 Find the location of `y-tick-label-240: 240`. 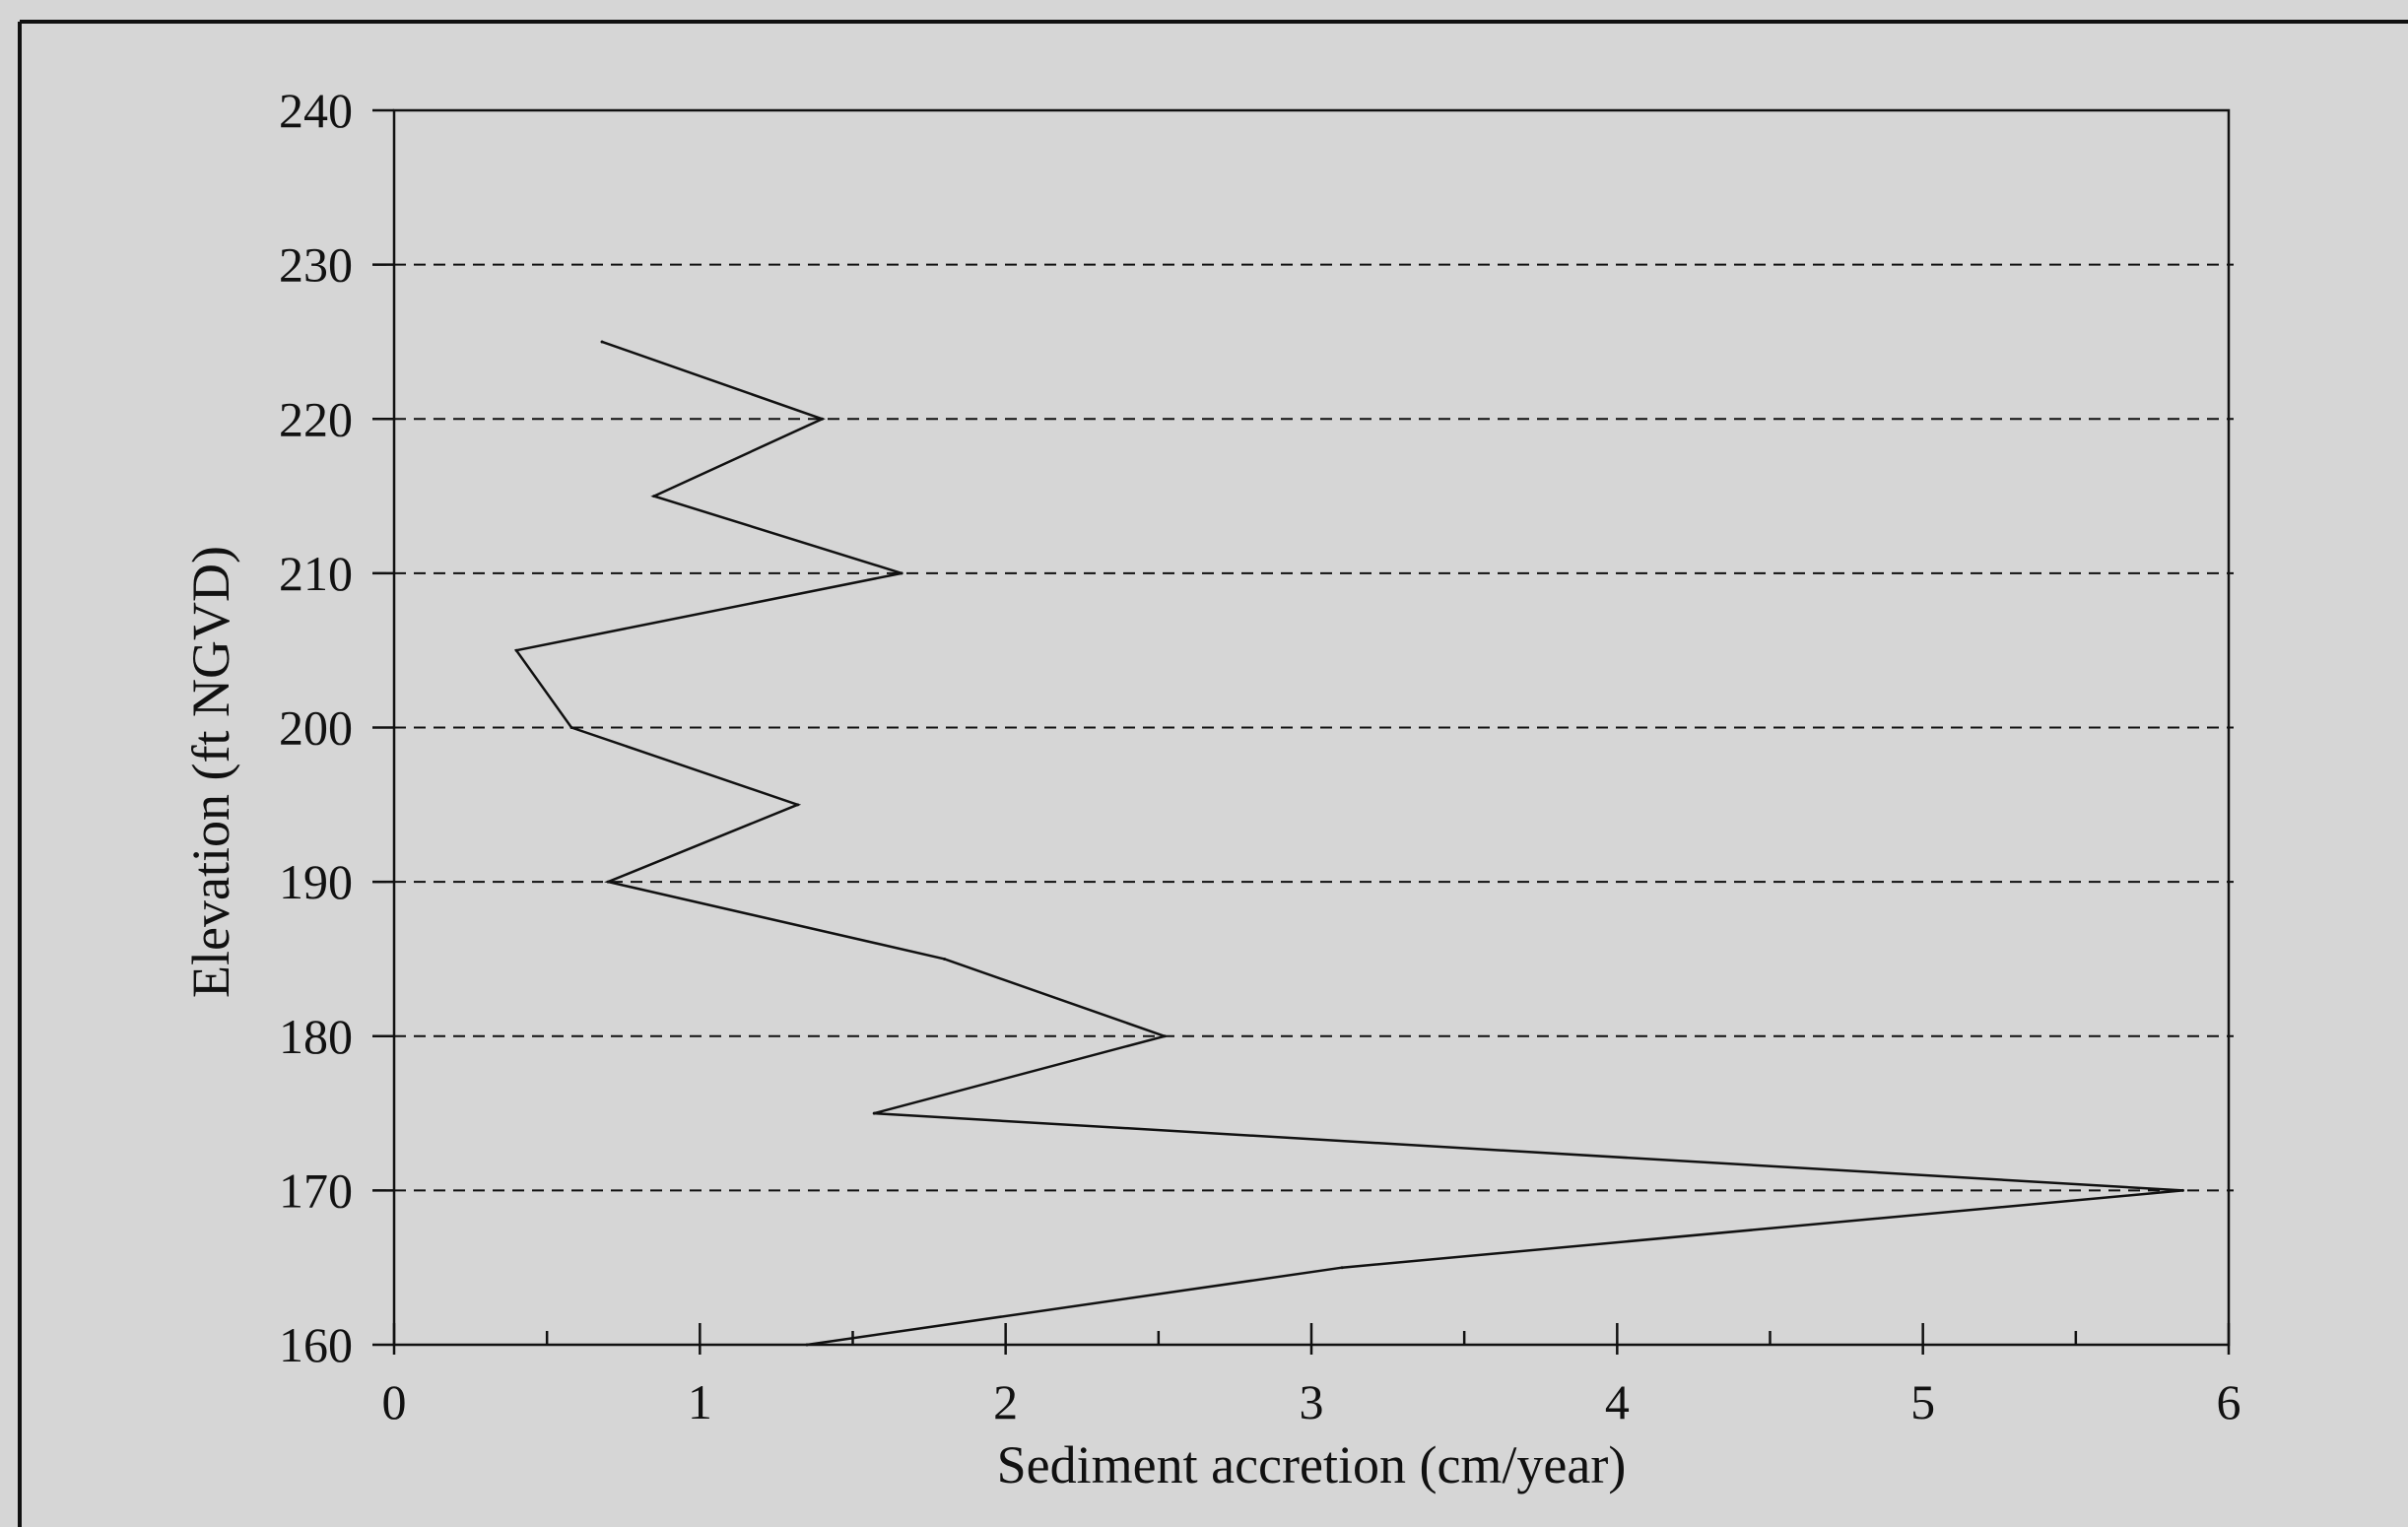

y-tick-label-240: 240 is located at coordinates (316, 110).